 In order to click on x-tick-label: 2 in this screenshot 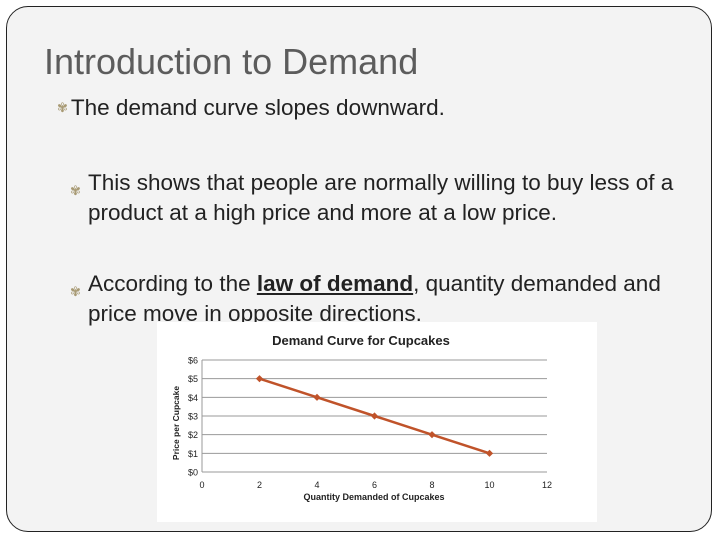, I will do `click(259, 485)`.